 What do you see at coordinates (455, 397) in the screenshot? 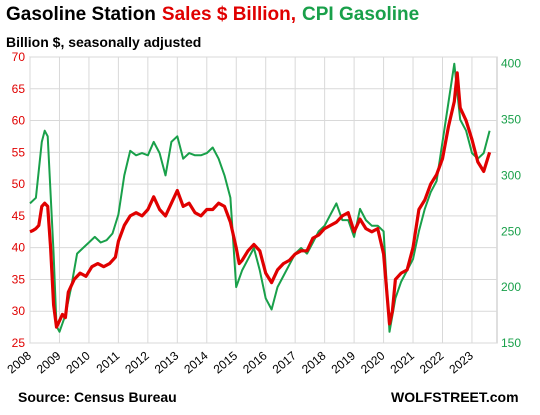
I see `watermark-text: WOLFSTREET.com` at bounding box center [455, 397].